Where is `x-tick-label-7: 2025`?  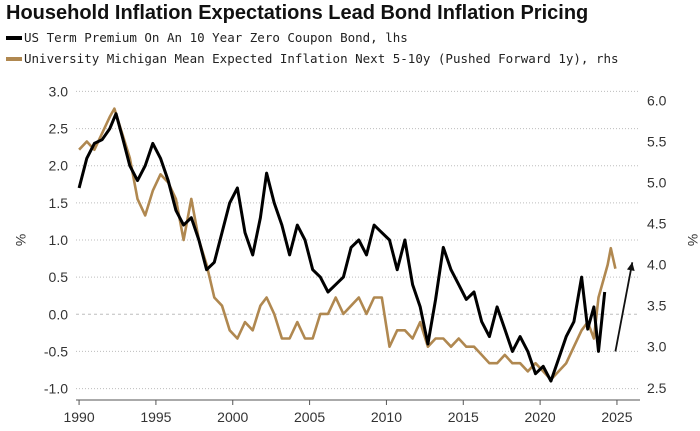
x-tick-label-7: 2025 is located at coordinates (616, 417).